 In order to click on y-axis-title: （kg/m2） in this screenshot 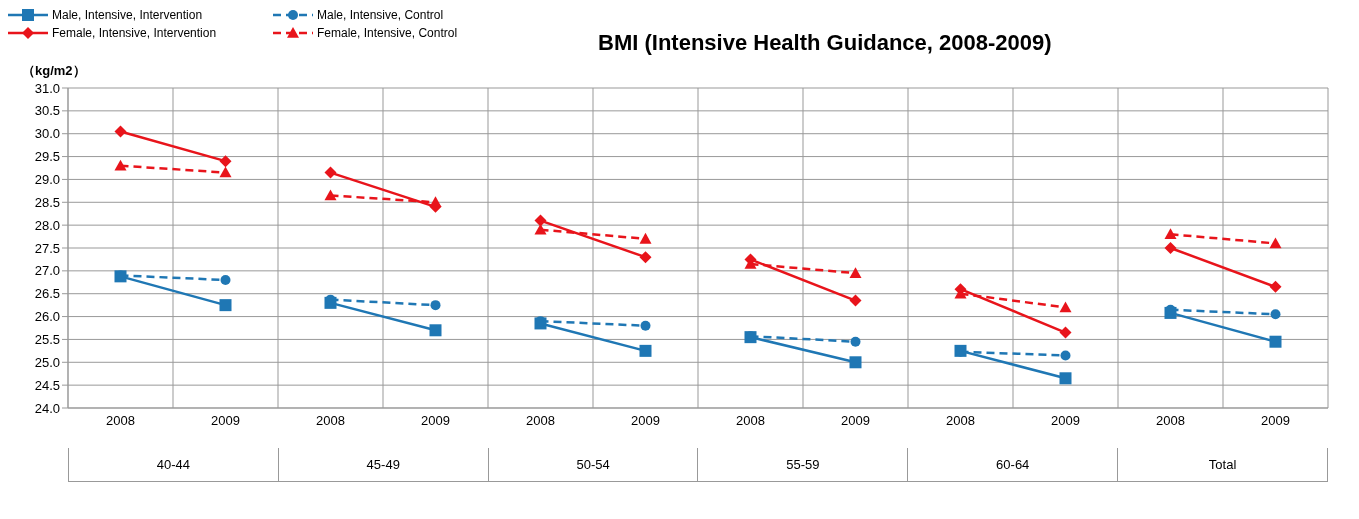, I will do `click(54, 71)`.